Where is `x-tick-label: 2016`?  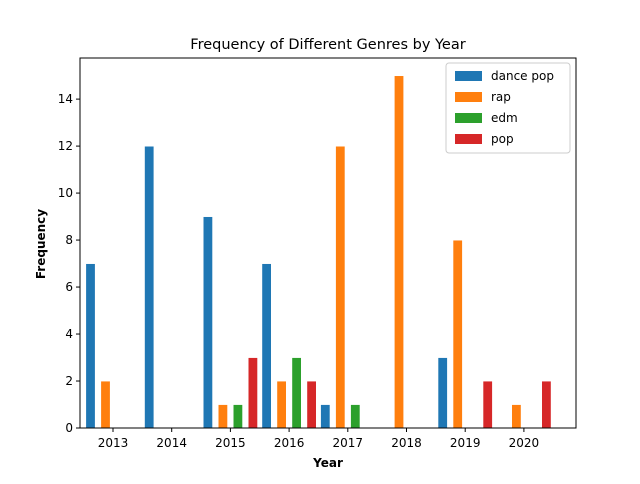 x-tick-label: 2016 is located at coordinates (289, 443).